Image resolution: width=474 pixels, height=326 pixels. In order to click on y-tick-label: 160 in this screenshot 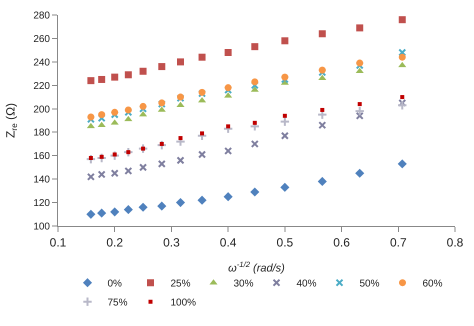, I will do `click(41, 156)`.